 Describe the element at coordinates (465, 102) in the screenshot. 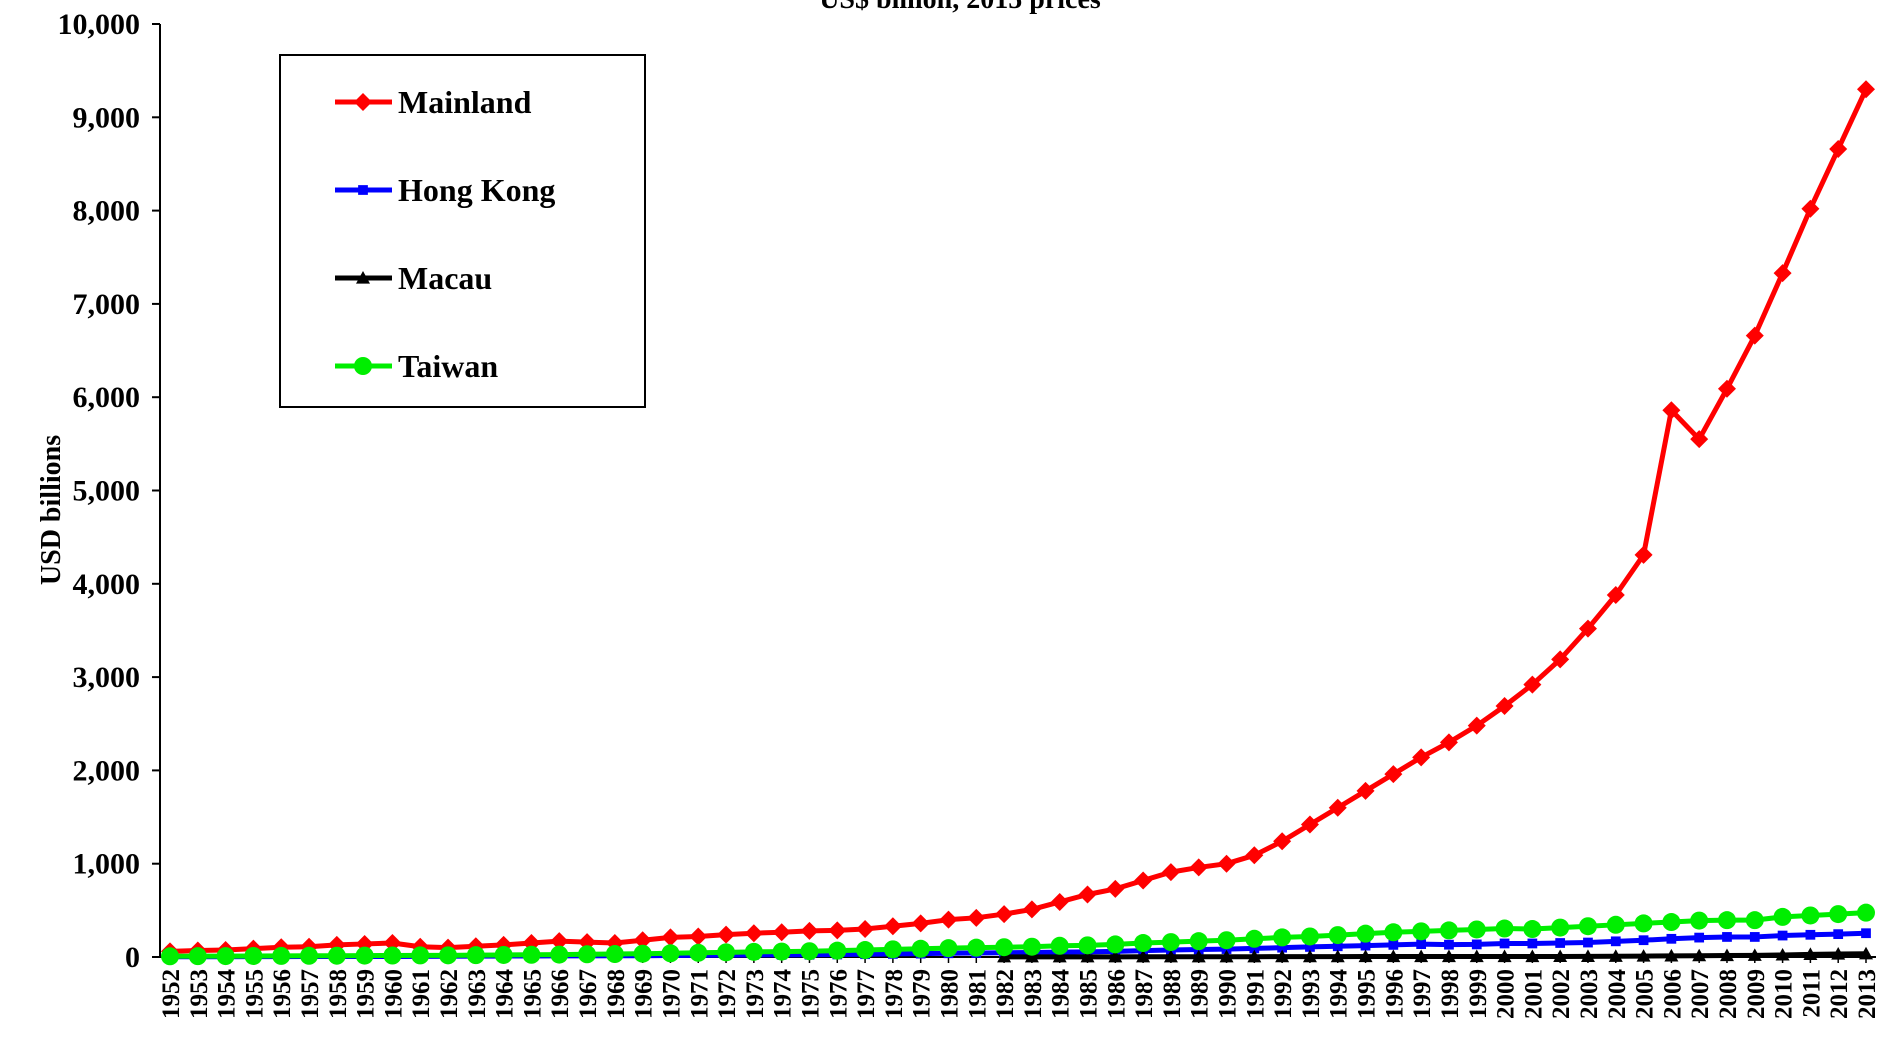

I see `legend-label: Mainland` at that location.